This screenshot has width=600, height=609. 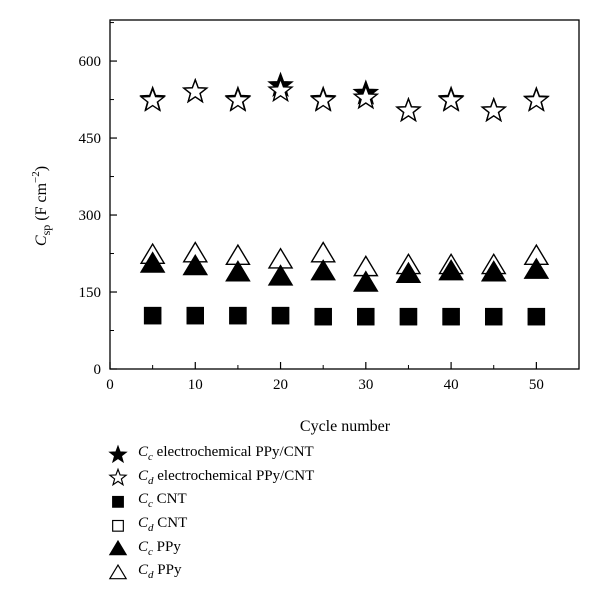 What do you see at coordinates (90, 293) in the screenshot?
I see `y-tick-label: 150` at bounding box center [90, 293].